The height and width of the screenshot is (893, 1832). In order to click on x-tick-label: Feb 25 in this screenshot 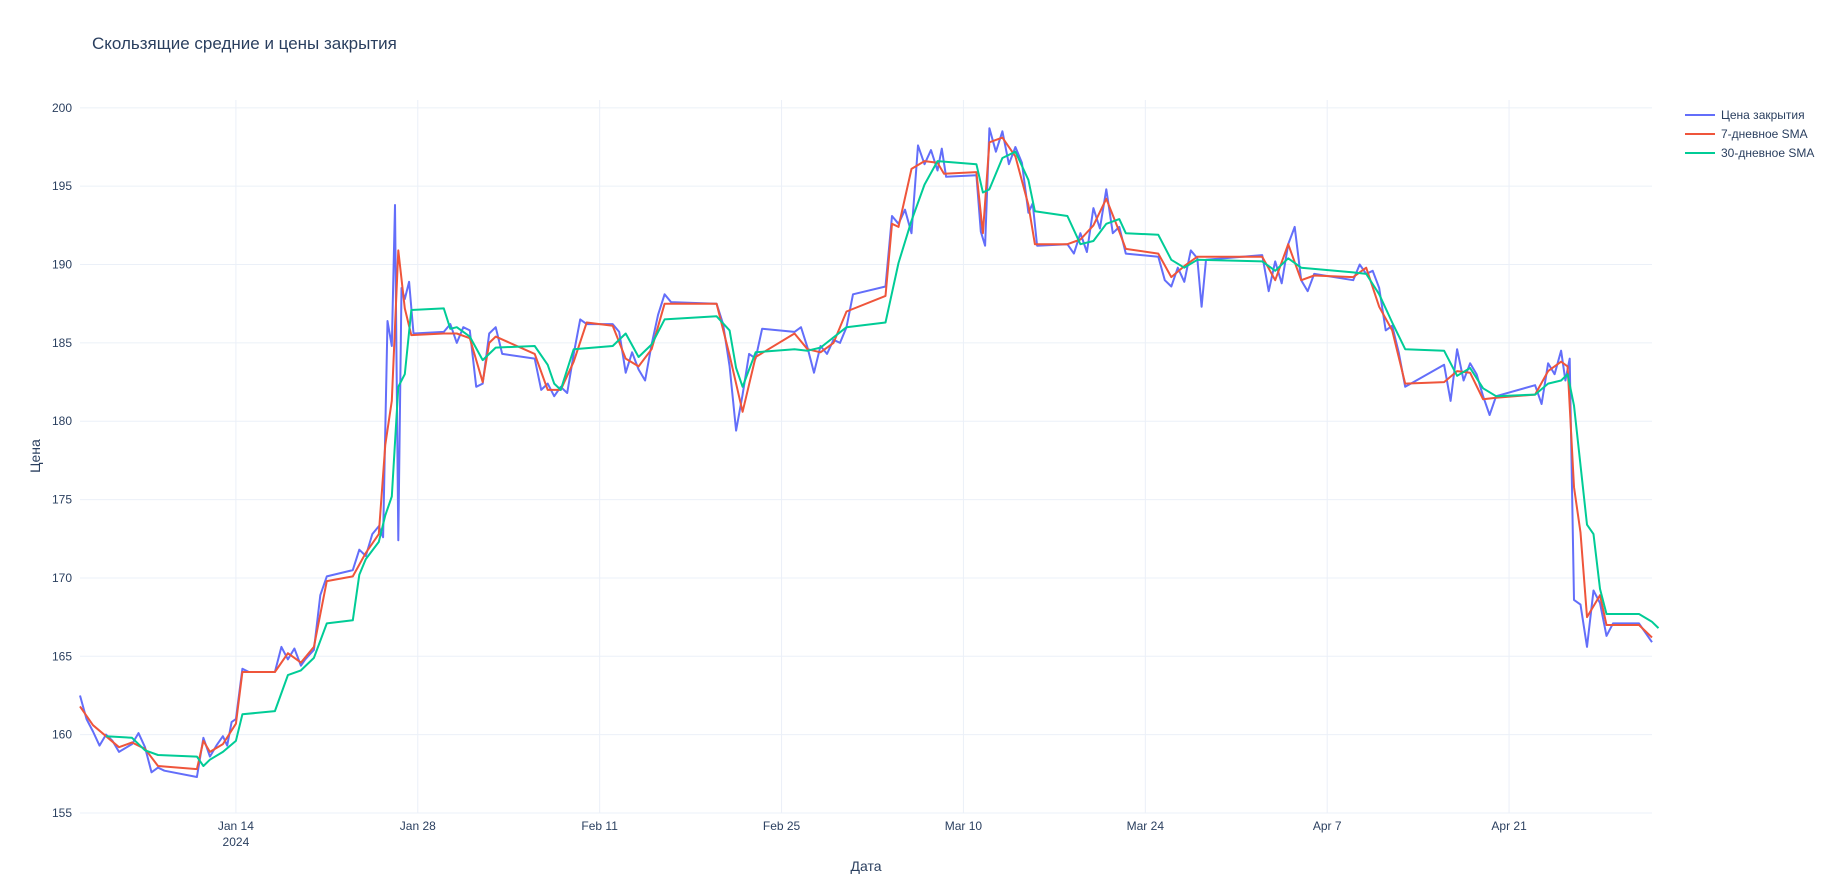, I will do `click(782, 826)`.